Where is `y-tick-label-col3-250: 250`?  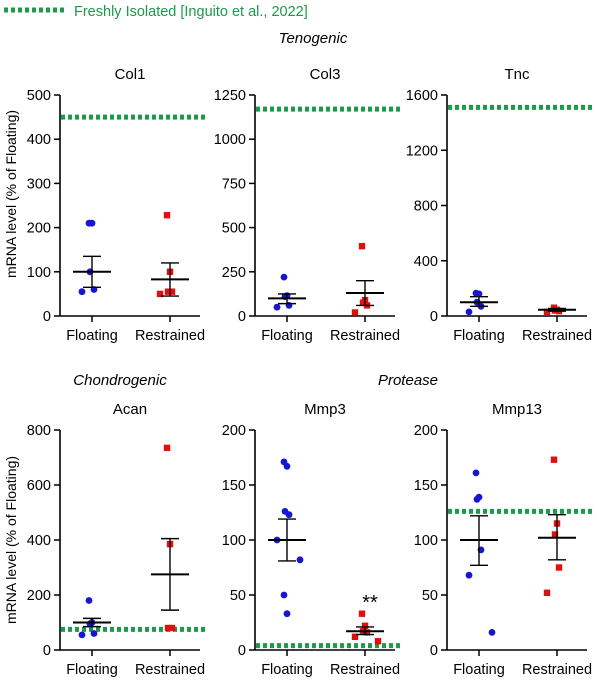 y-tick-label-col3-250: 250 is located at coordinates (234, 273).